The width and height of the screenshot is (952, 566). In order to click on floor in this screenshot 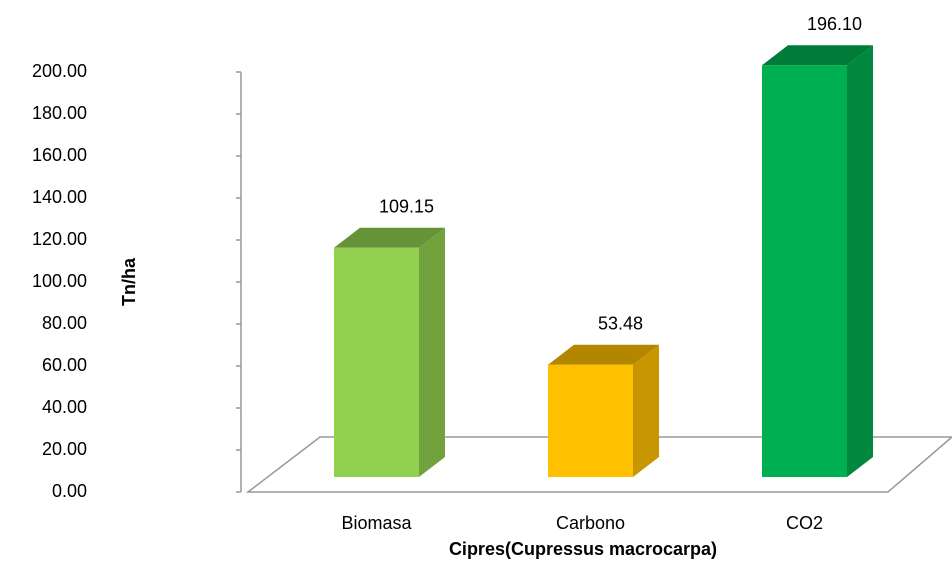, I will do `click(598, 464)`.